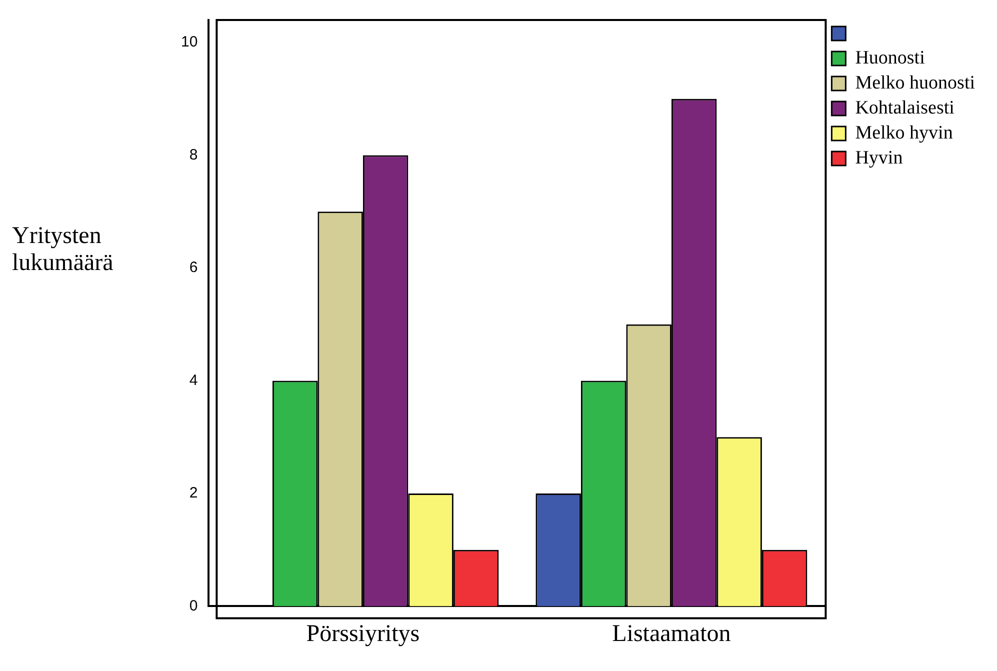  Describe the element at coordinates (193, 605) in the screenshot. I see `y-tick-label: 0` at that location.